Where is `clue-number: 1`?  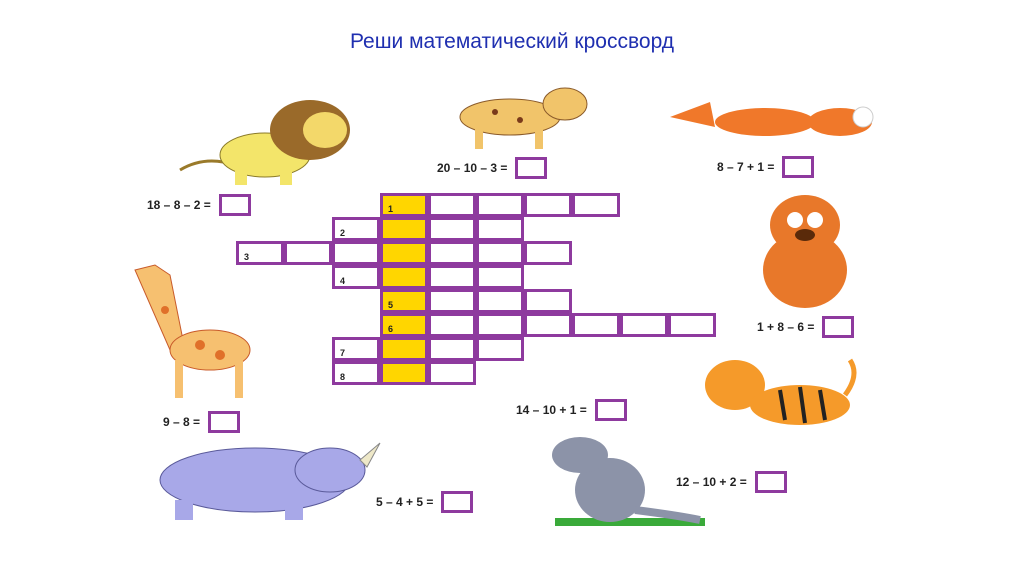 clue-number: 1 is located at coordinates (391, 209).